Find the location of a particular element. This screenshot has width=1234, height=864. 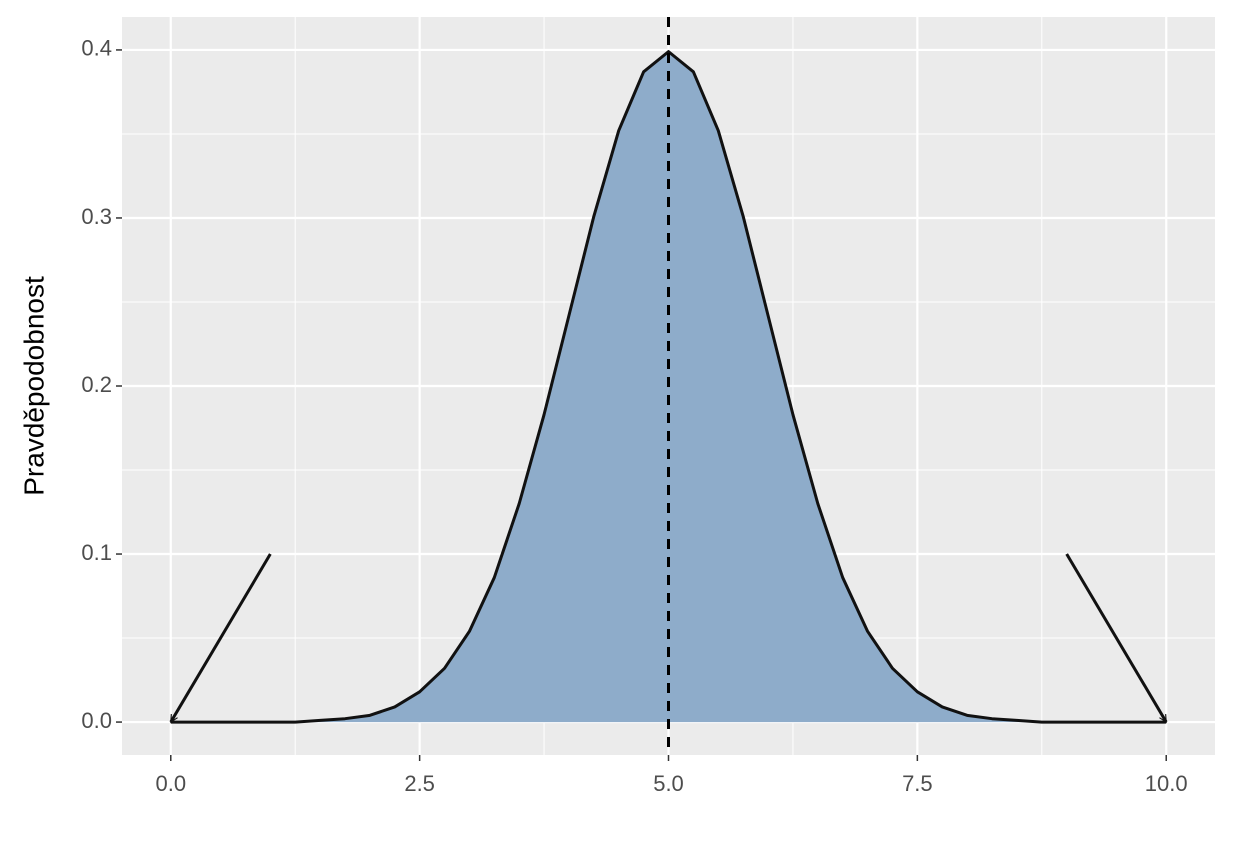

y-tick-label: 0.0 is located at coordinates (96, 720).